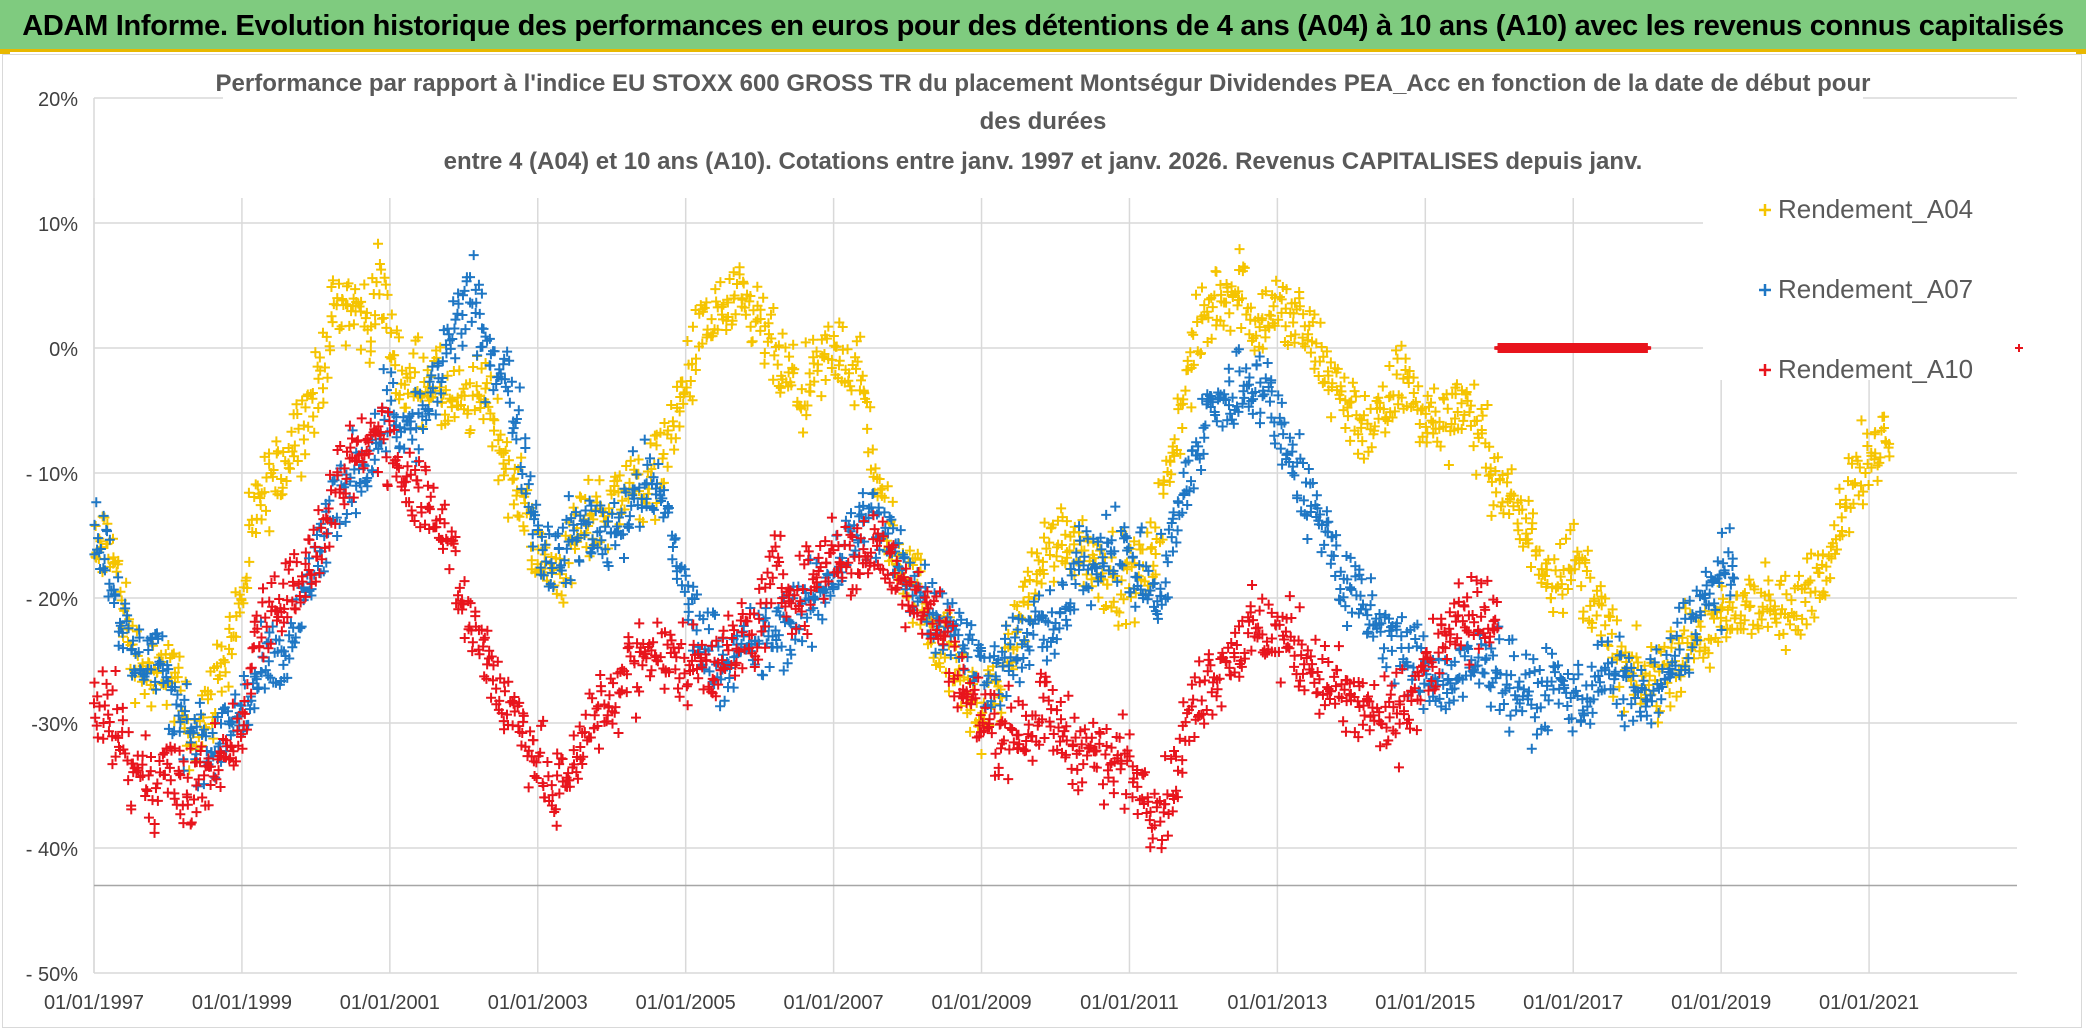 The height and width of the screenshot is (1031, 2086). I want to click on y-tick-label: 10%, so click(58, 225).